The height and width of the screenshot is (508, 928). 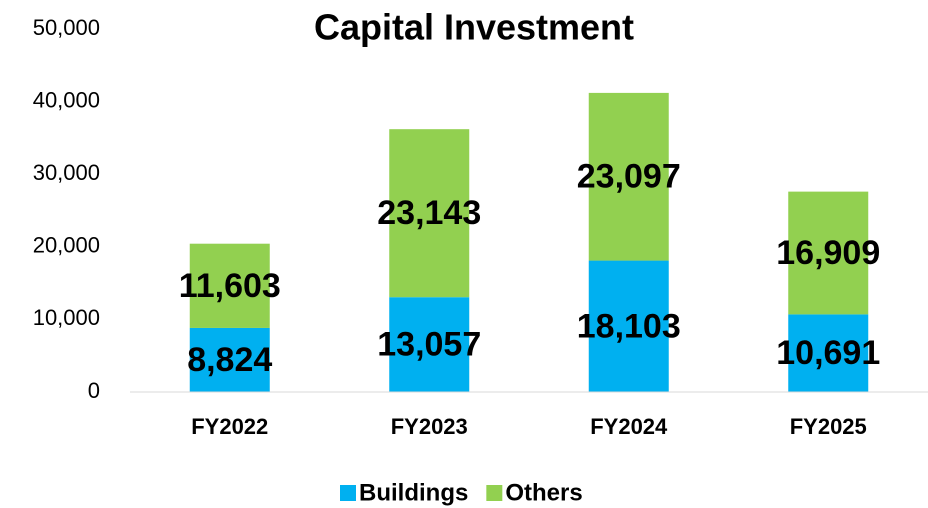 I want to click on x-tick-label: FY2025, so click(x=828, y=426).